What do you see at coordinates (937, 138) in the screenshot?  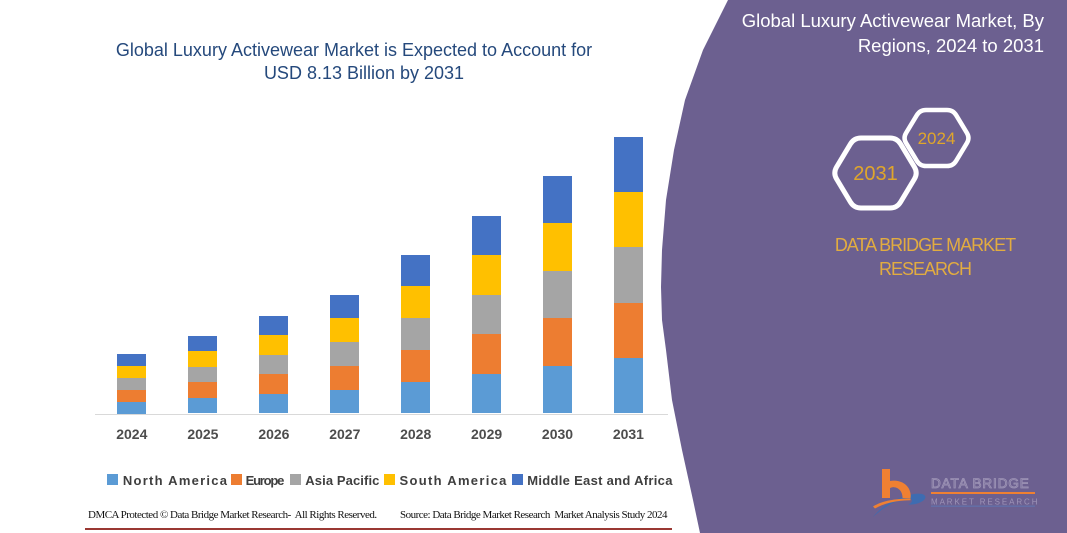 I see `svg-text: 2024` at bounding box center [937, 138].